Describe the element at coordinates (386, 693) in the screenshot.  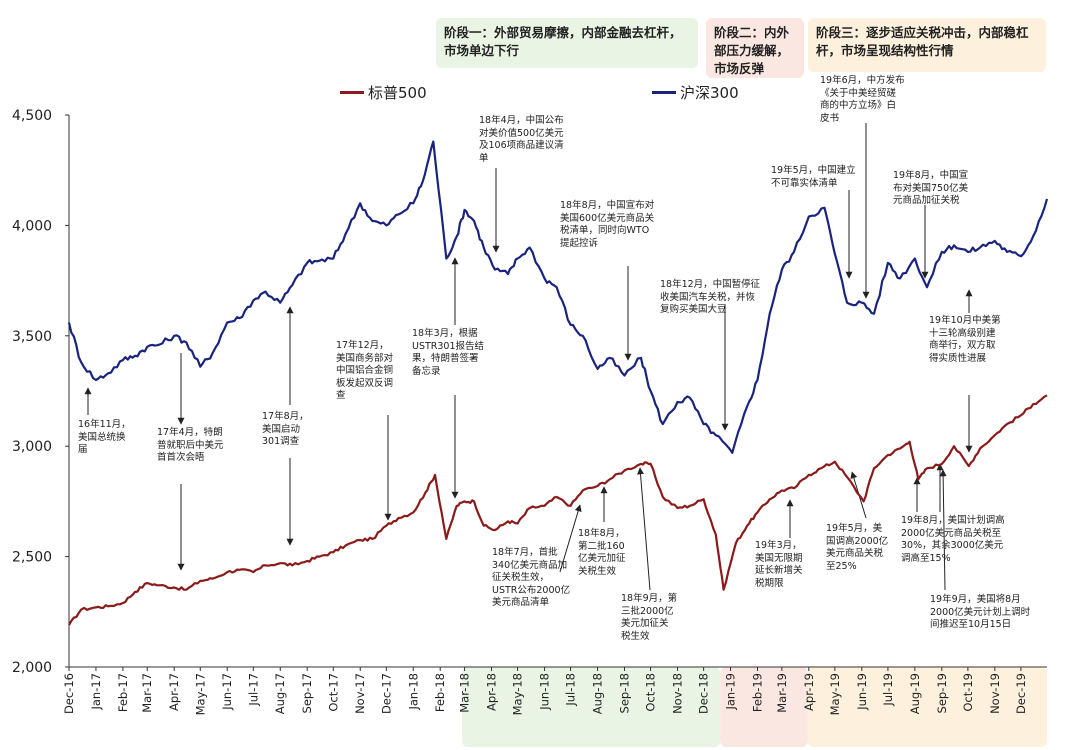
I see `x-tick-label: Dec-17` at that location.